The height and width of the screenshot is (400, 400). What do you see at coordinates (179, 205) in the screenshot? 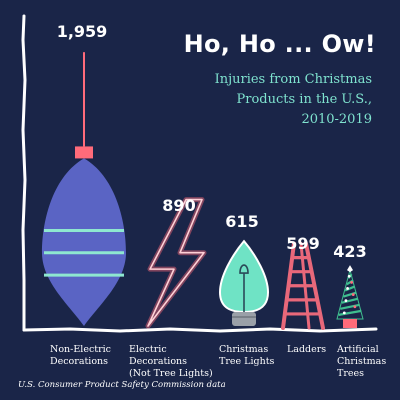
I see `value-label-electric: 890` at bounding box center [179, 205].